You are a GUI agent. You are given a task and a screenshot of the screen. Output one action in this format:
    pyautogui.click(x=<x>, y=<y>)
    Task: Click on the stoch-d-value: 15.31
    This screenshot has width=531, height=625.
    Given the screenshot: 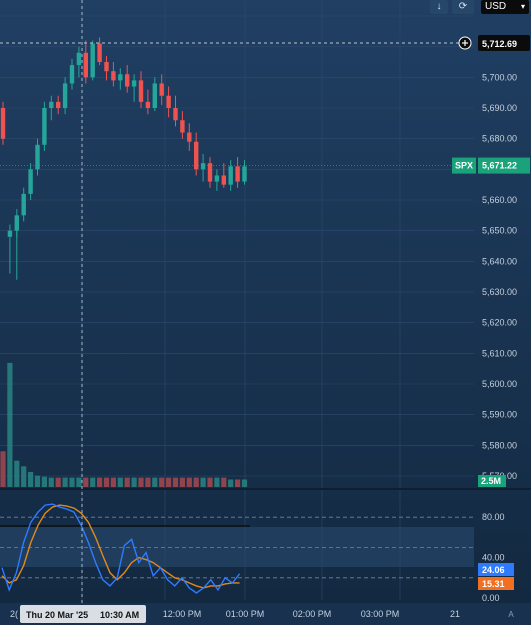 What is the action you would take?
    pyautogui.click(x=493, y=584)
    